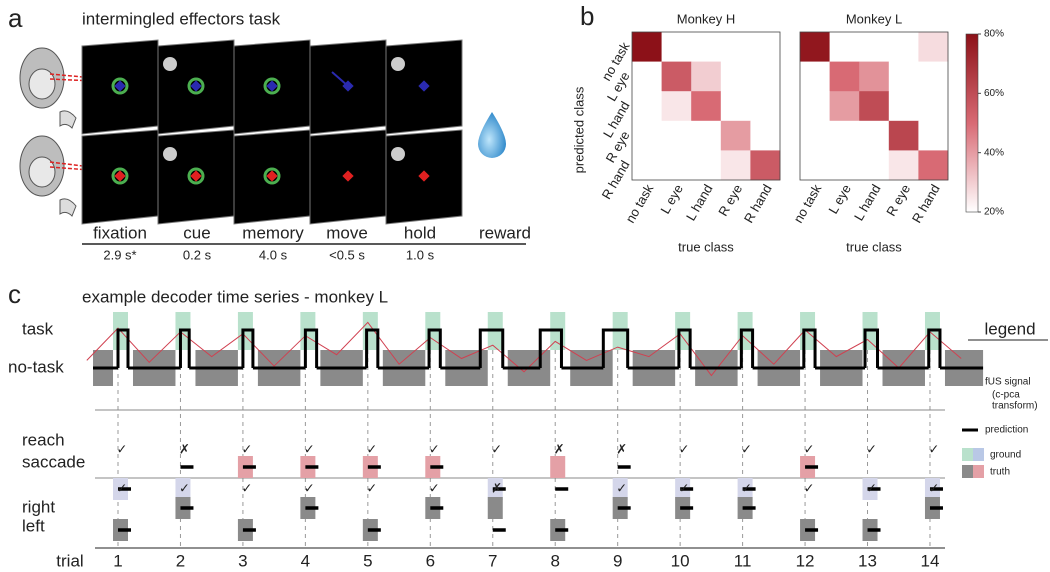  Describe the element at coordinates (867, 560) in the screenshot. I see `trial-label: 13` at that location.